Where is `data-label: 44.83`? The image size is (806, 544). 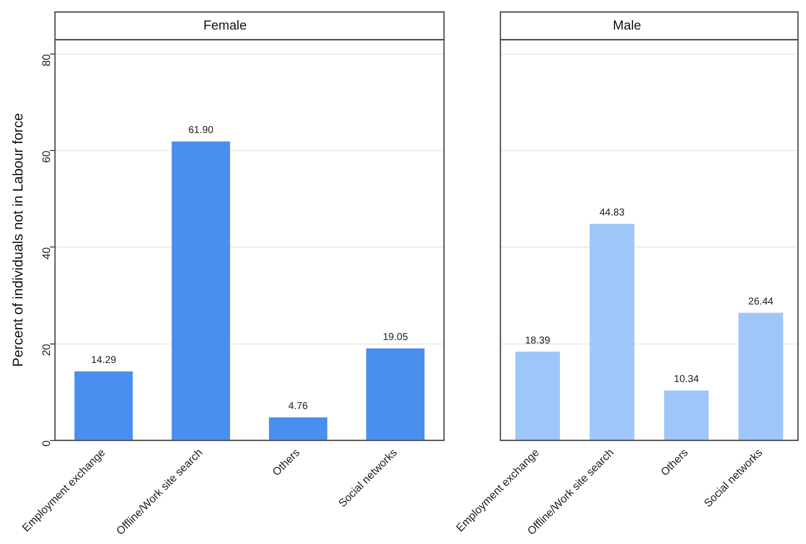 data-label: 44.83 is located at coordinates (612, 213).